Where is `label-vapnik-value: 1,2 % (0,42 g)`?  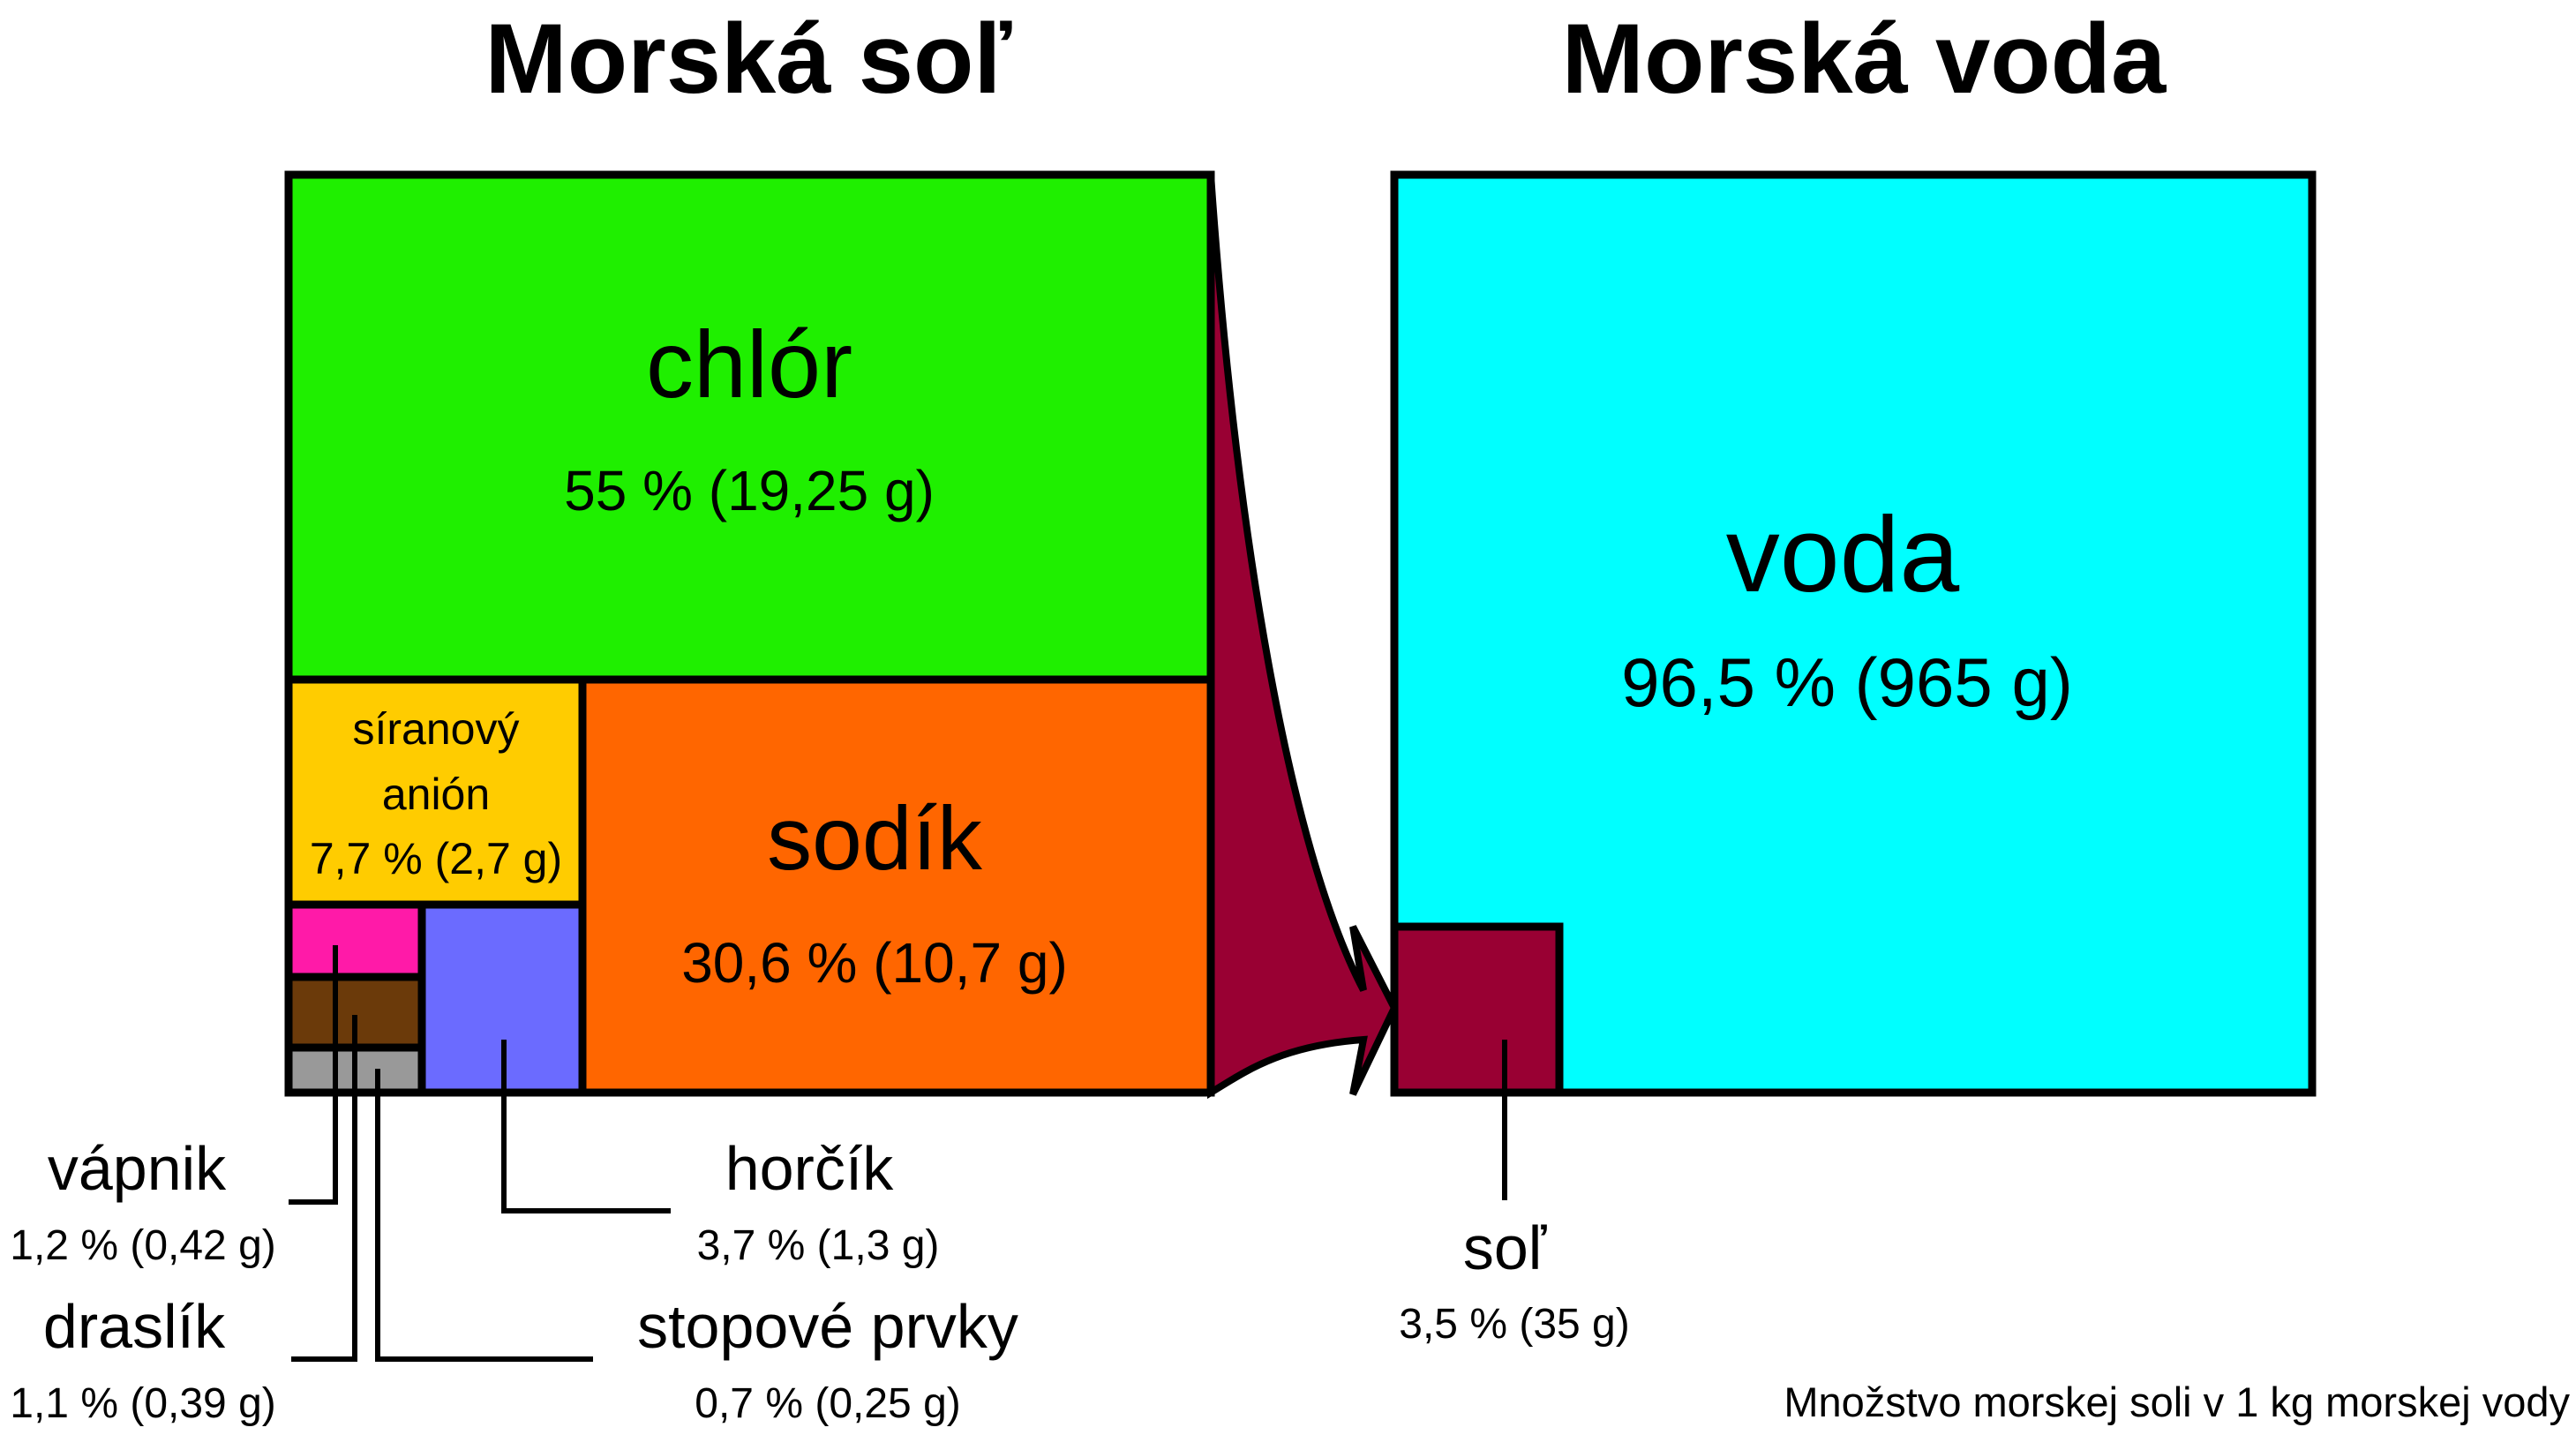 label-vapnik-value: 1,2 % (0,42 g) is located at coordinates (143, 1245).